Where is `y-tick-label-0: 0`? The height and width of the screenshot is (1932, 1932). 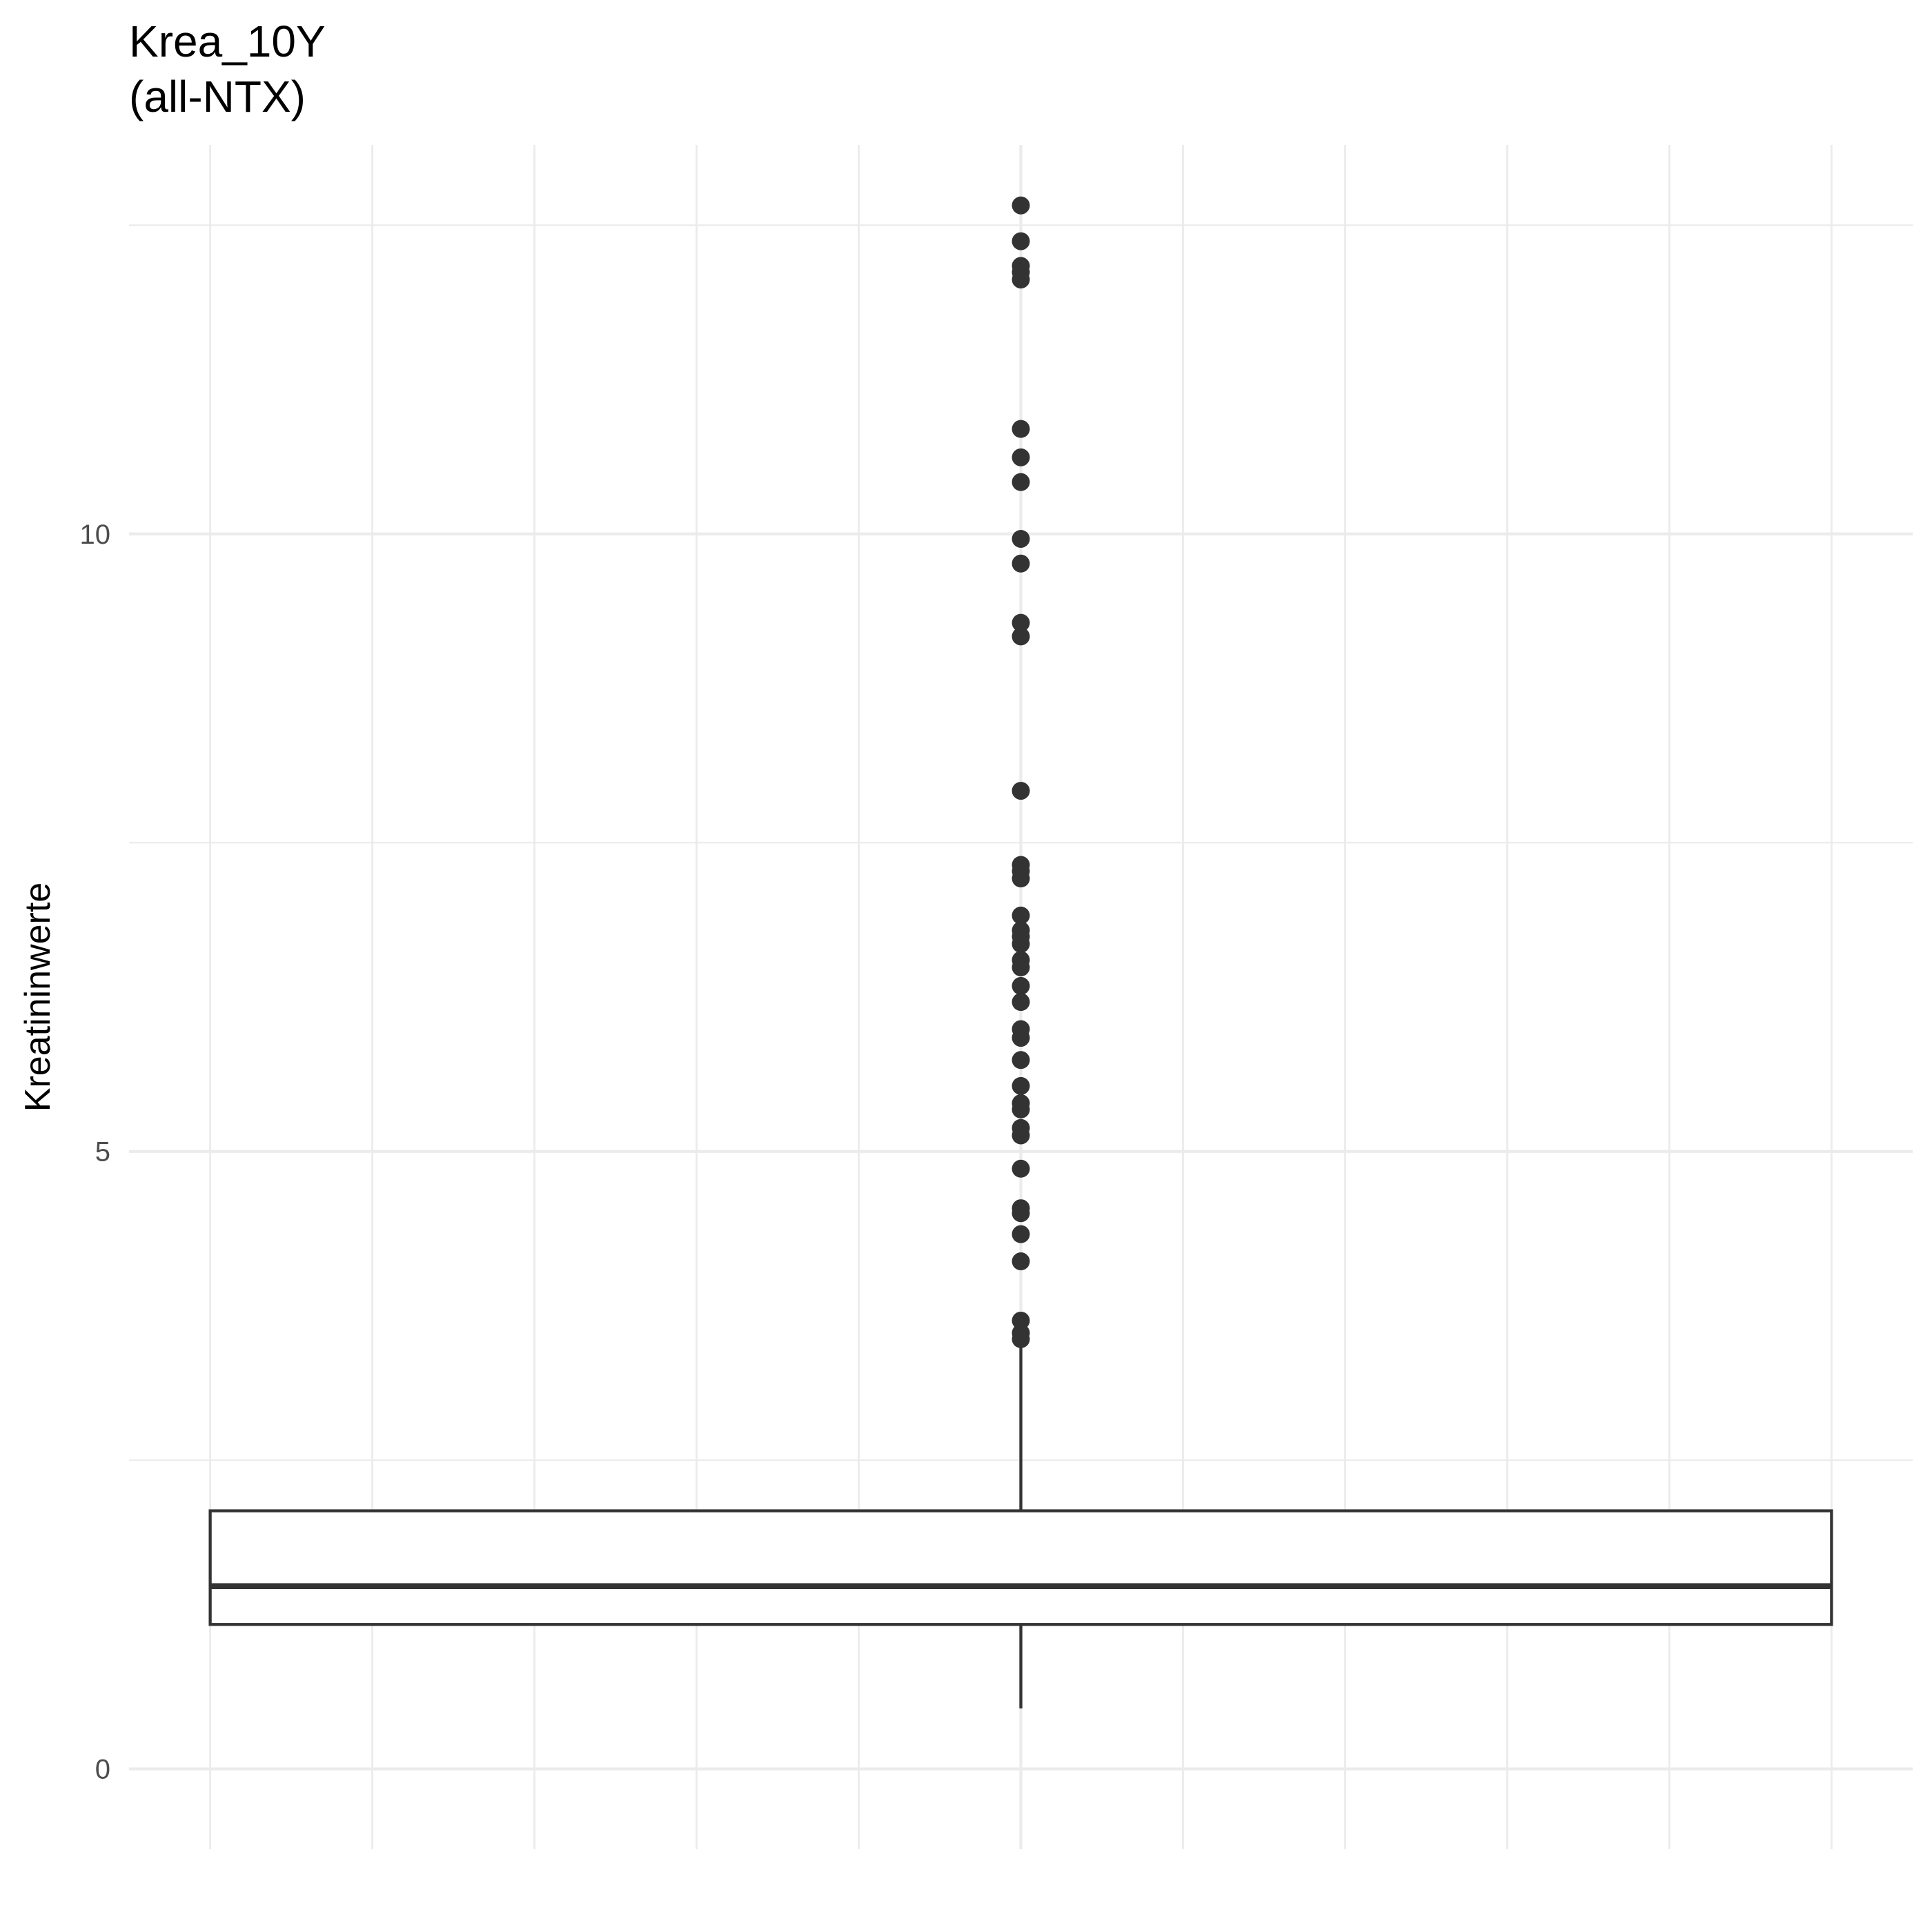
y-tick-label-0: 0 is located at coordinates (102, 1770).